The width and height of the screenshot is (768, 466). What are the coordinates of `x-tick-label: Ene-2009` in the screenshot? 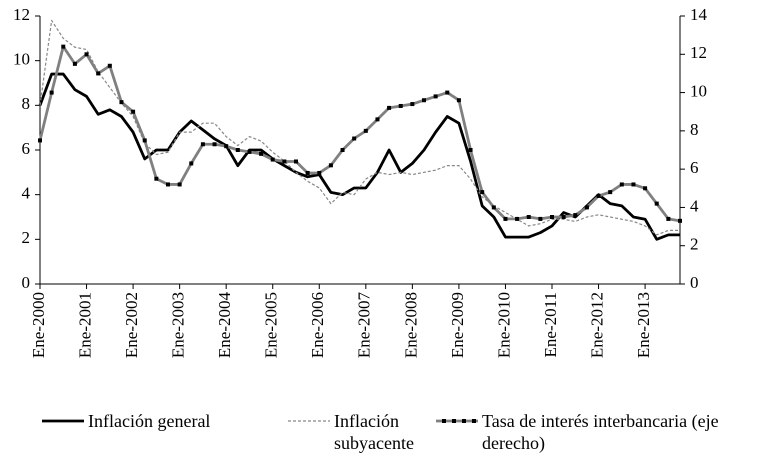 It's located at (457, 325).